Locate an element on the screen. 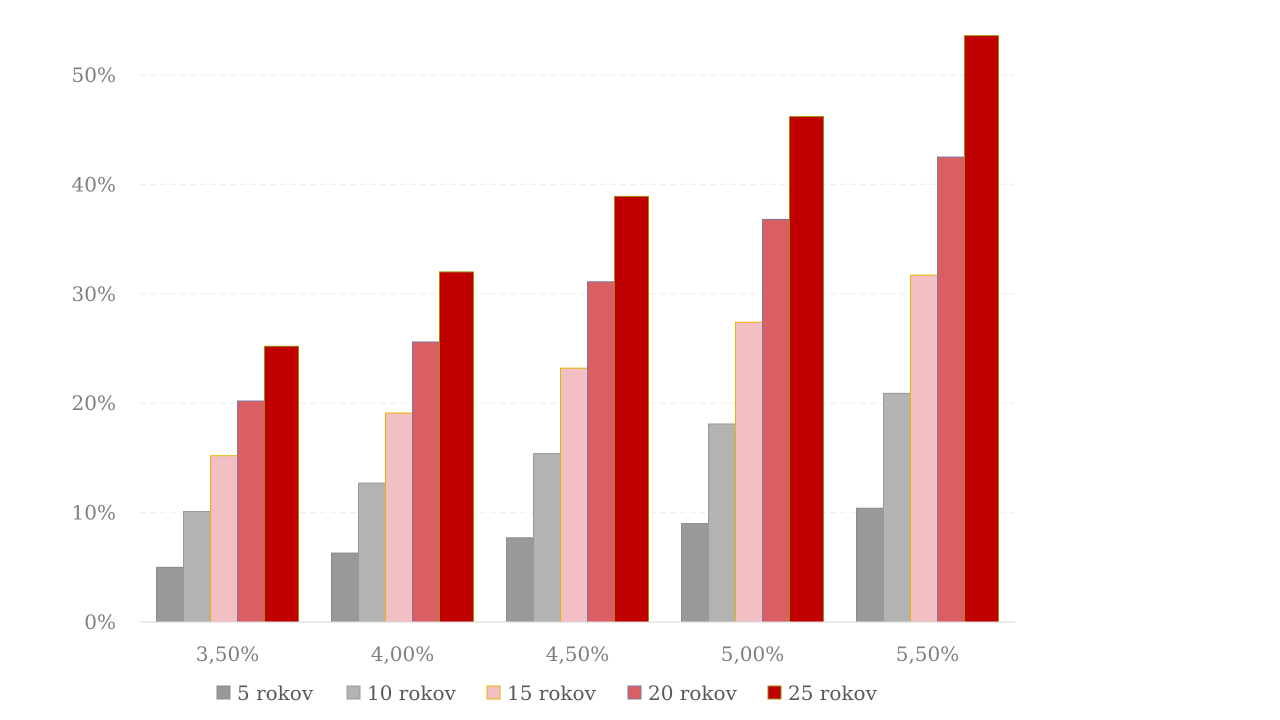 This screenshot has width=1280, height=720. legend-label: 5 rokov is located at coordinates (275, 693).